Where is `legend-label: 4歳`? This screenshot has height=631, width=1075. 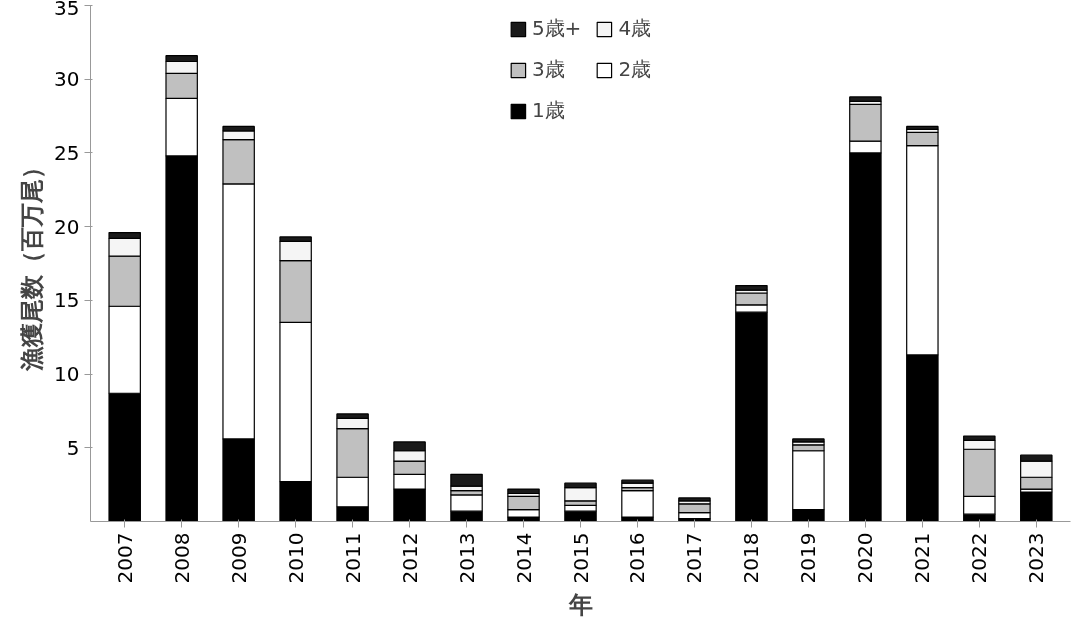 legend-label: 4歳 is located at coordinates (635, 28).